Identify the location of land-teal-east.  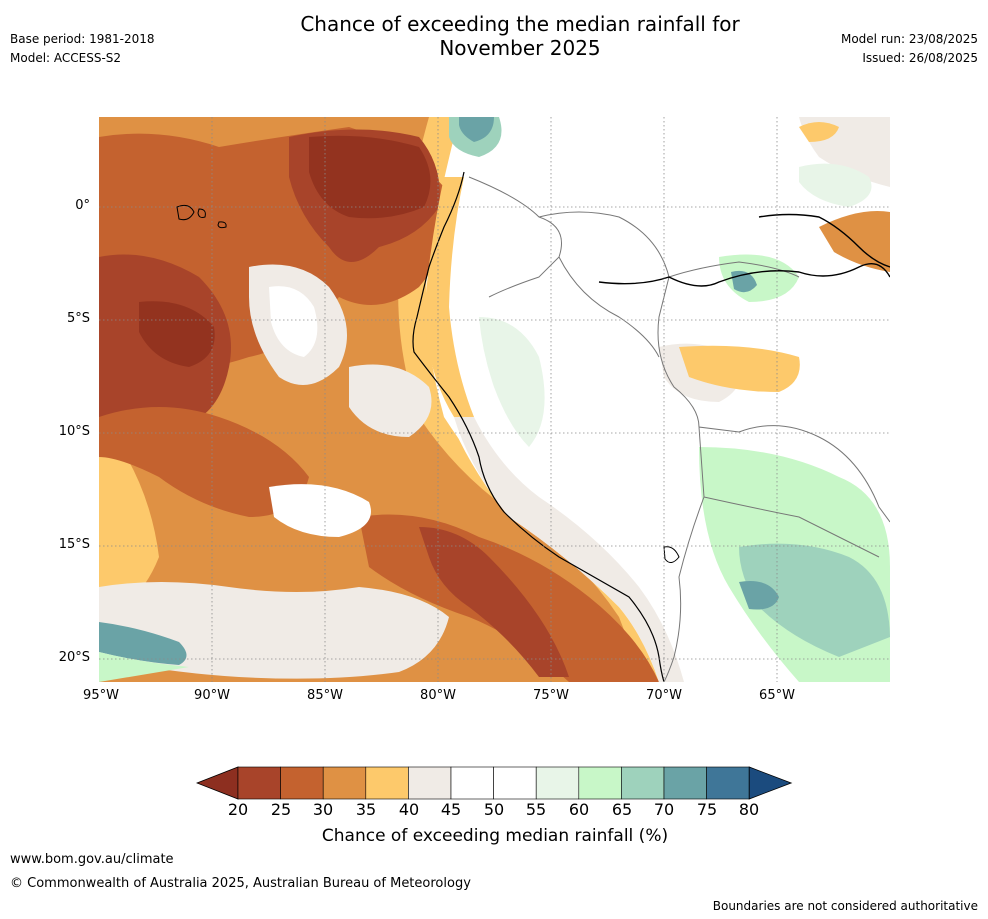
(759, 595).